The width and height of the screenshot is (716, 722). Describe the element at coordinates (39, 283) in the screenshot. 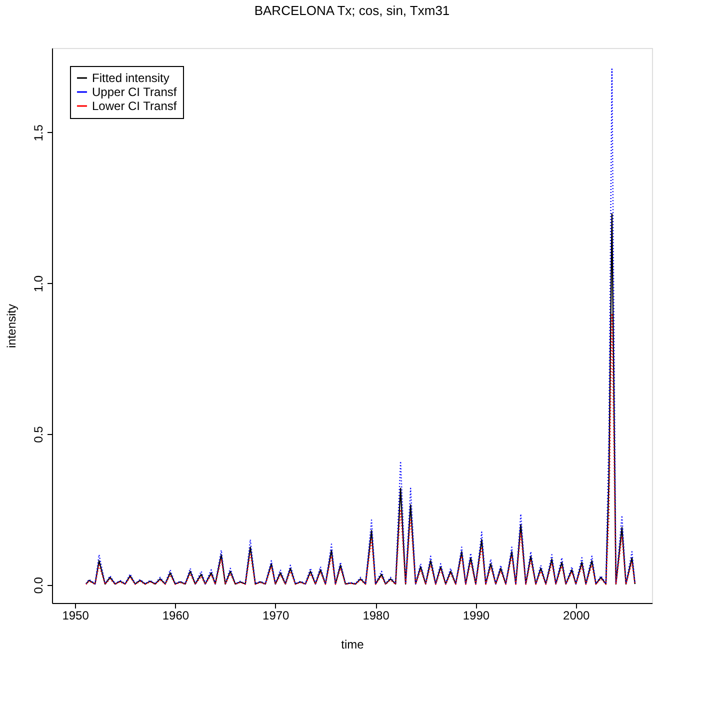

I see `y-tick-label: 1.0` at that location.